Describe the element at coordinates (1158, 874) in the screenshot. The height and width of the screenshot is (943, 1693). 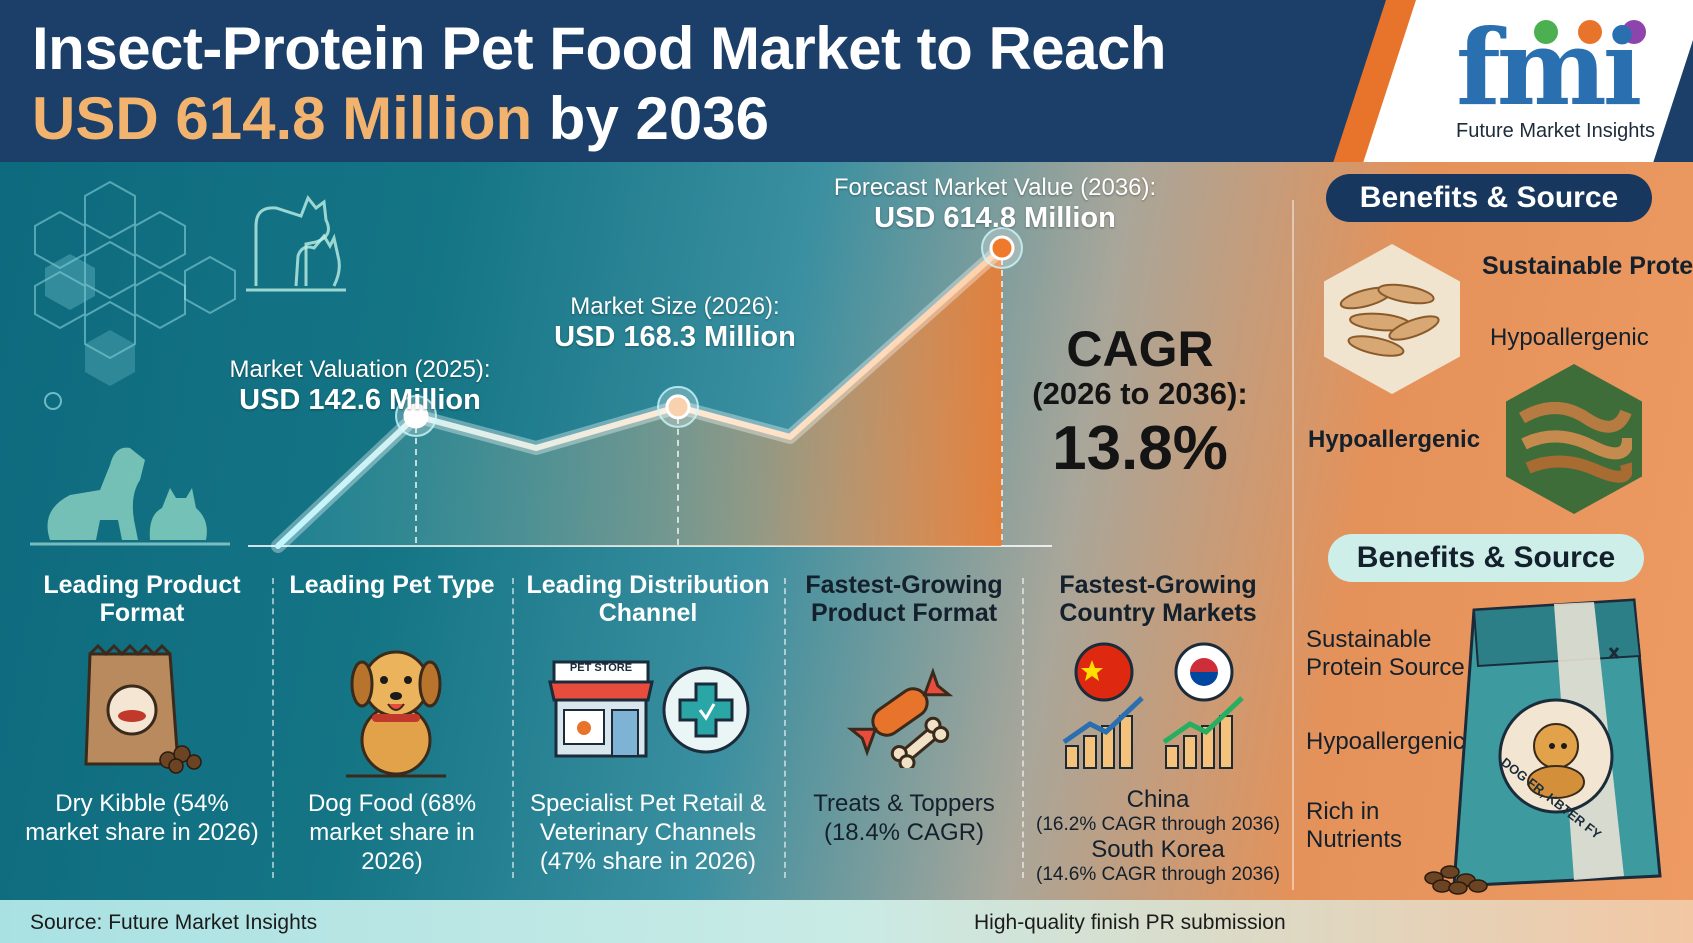
I see `country-south-korea-cagr: (14.6% CAGR through 2036)` at that location.